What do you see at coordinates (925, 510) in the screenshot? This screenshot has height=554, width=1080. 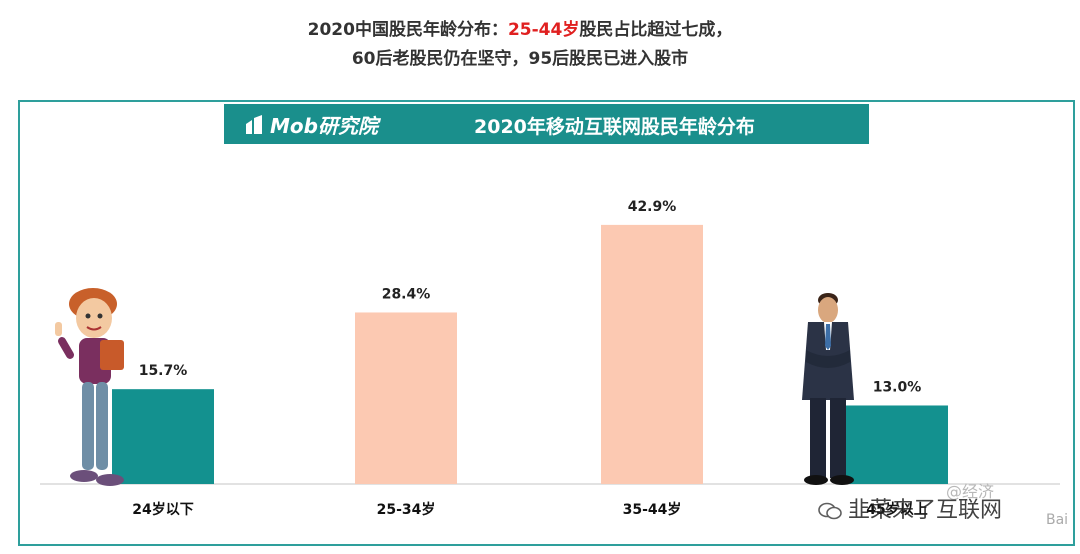 I see `watermark-text: 韭菜来了互联网` at bounding box center [925, 510].